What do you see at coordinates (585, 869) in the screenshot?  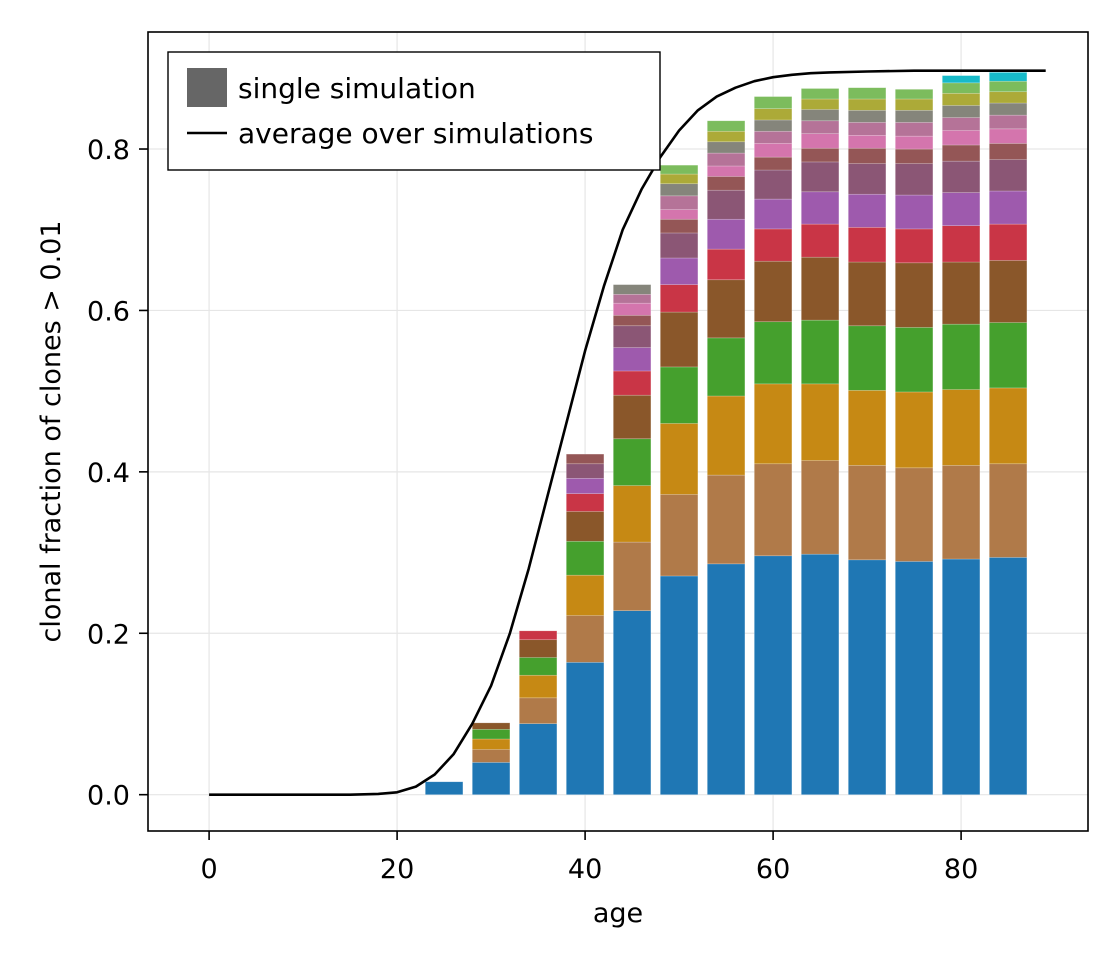 I see `x-tick-label-2: 40` at bounding box center [585, 869].